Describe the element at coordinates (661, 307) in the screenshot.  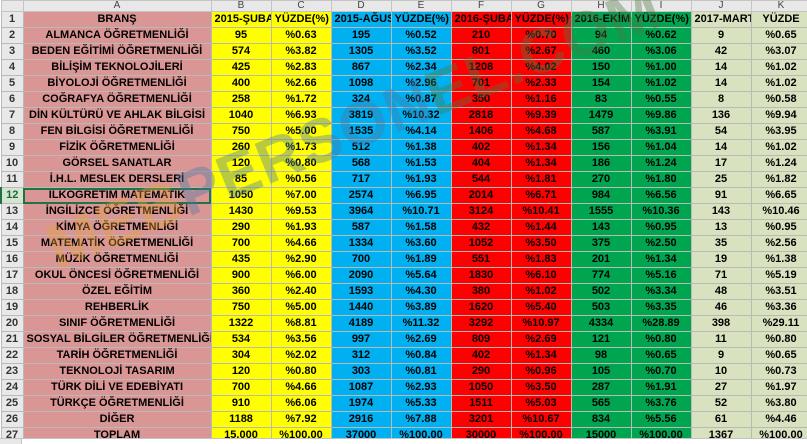
I see `cell-pct-3: %3.35` at that location.